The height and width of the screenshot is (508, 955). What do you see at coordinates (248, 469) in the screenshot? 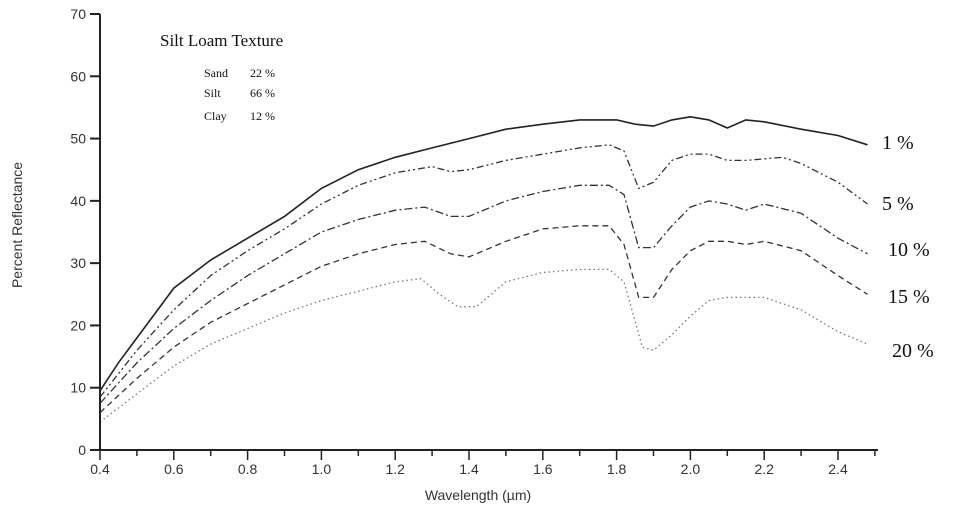
I see `x-tick-label: 0.8` at bounding box center [248, 469].